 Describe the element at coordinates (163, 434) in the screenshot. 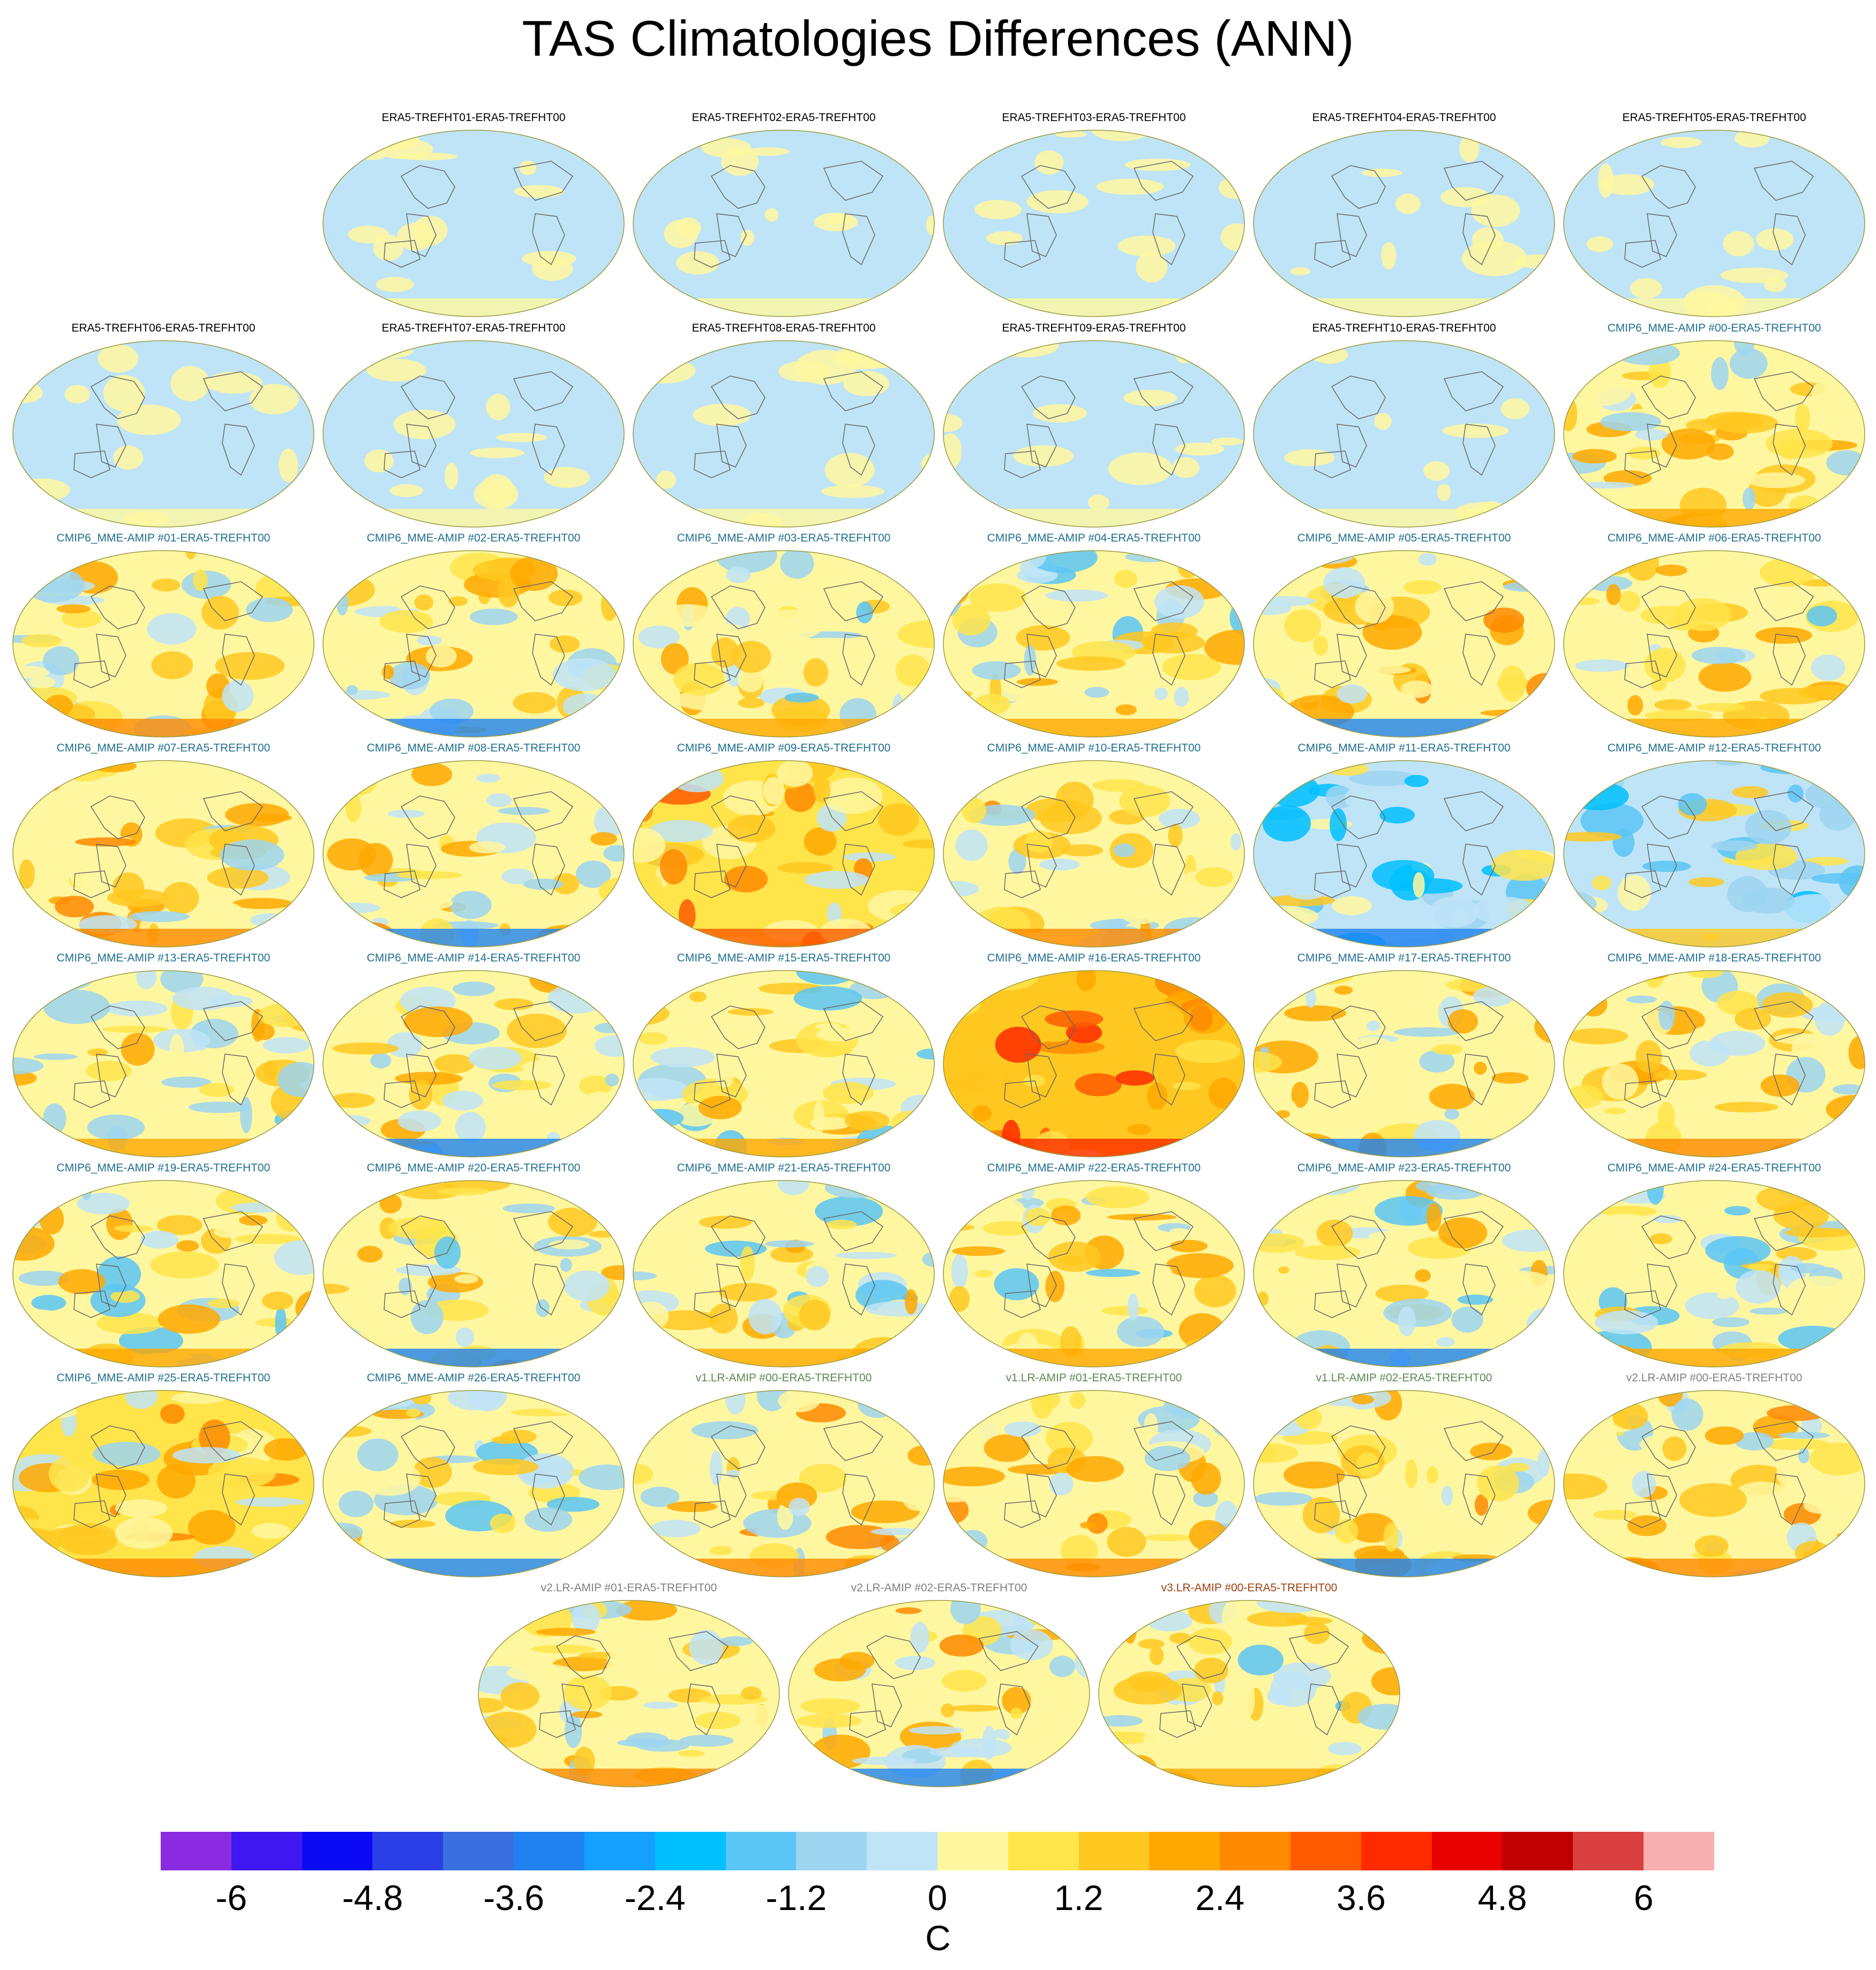

I see `field-background` at that location.